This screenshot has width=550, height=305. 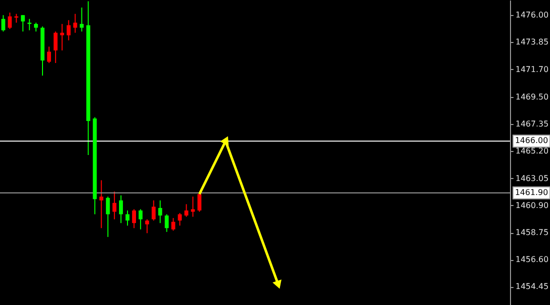 I want to click on ref-line-label: 1466.00, so click(x=531, y=141).